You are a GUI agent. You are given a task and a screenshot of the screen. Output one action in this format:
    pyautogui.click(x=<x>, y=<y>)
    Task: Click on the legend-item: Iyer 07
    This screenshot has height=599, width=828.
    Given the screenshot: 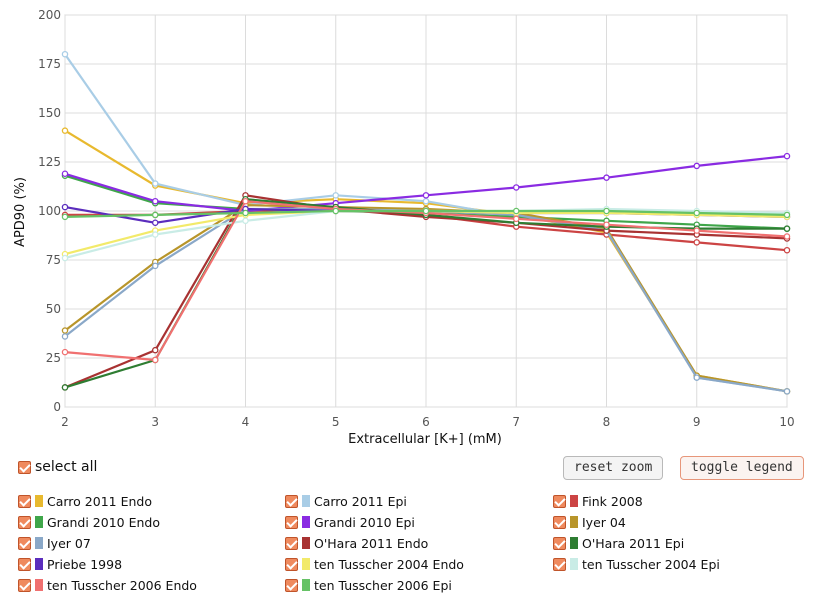 What is the action you would take?
    pyautogui.click(x=54, y=543)
    